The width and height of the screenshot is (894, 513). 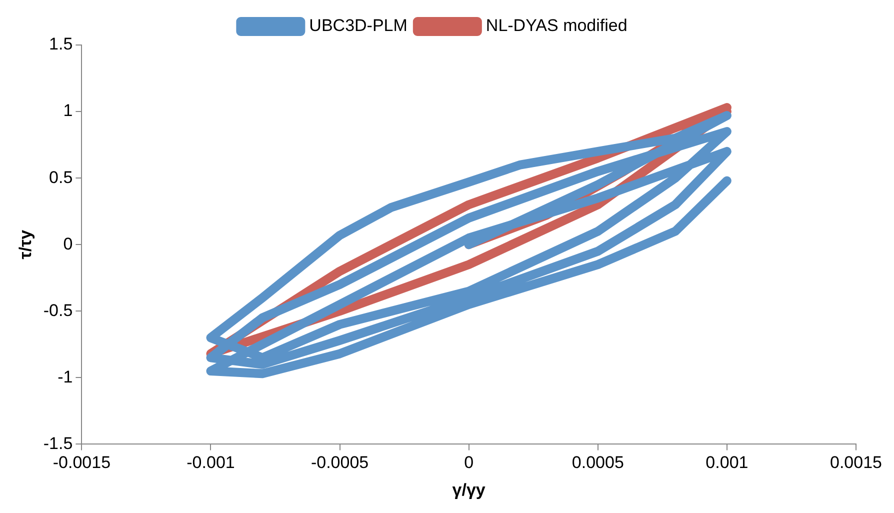 What do you see at coordinates (61, 44) in the screenshot?
I see `y-tick-label: 1.5` at bounding box center [61, 44].